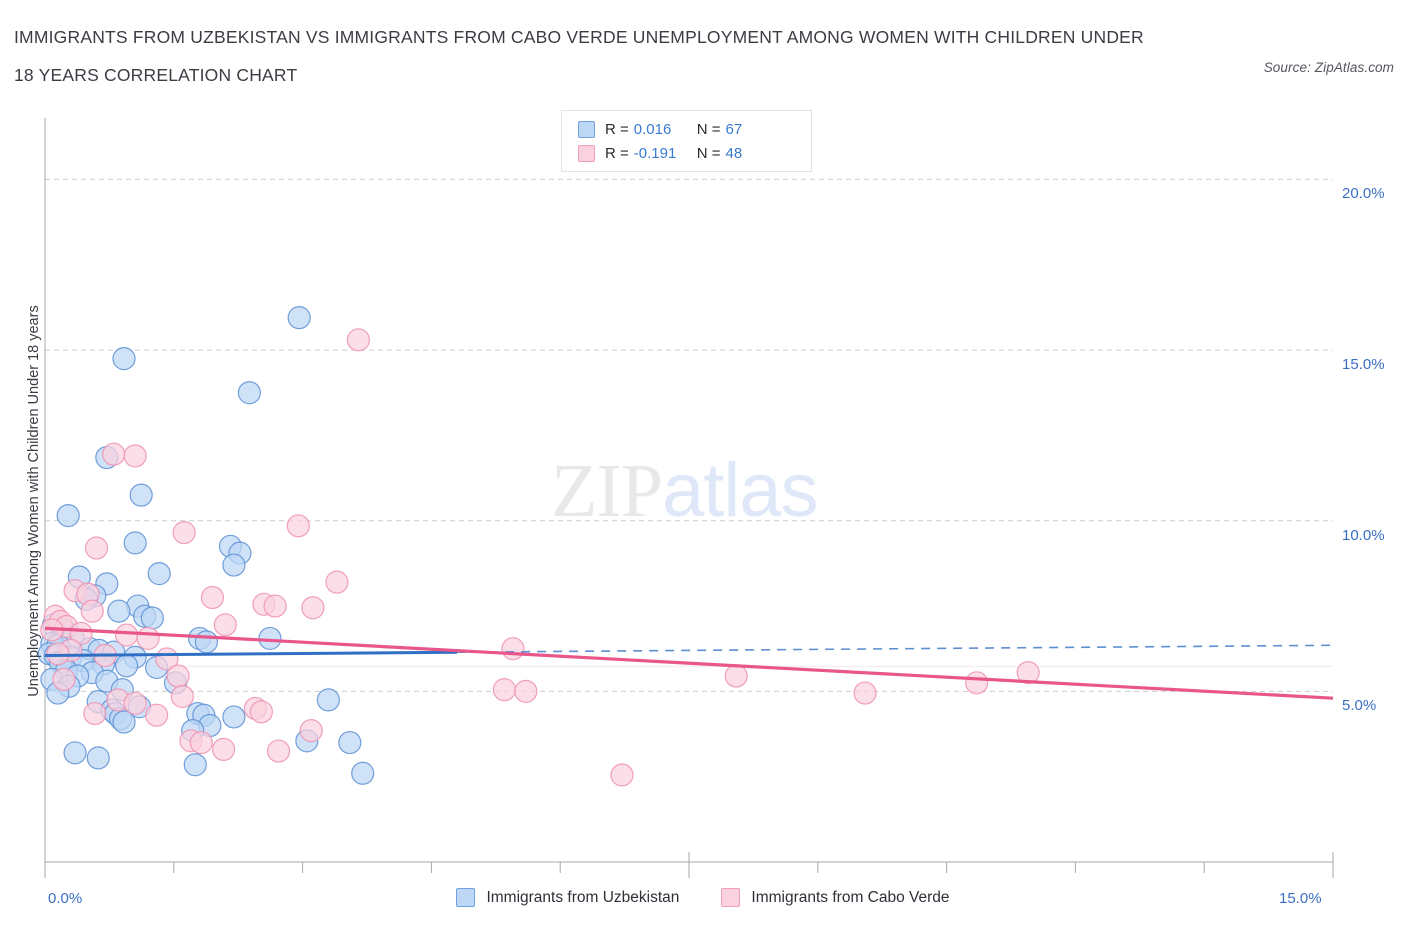 The height and width of the screenshot is (930, 1406). I want to click on legend-swatch-uzbekistan-icon, so click(466, 897).